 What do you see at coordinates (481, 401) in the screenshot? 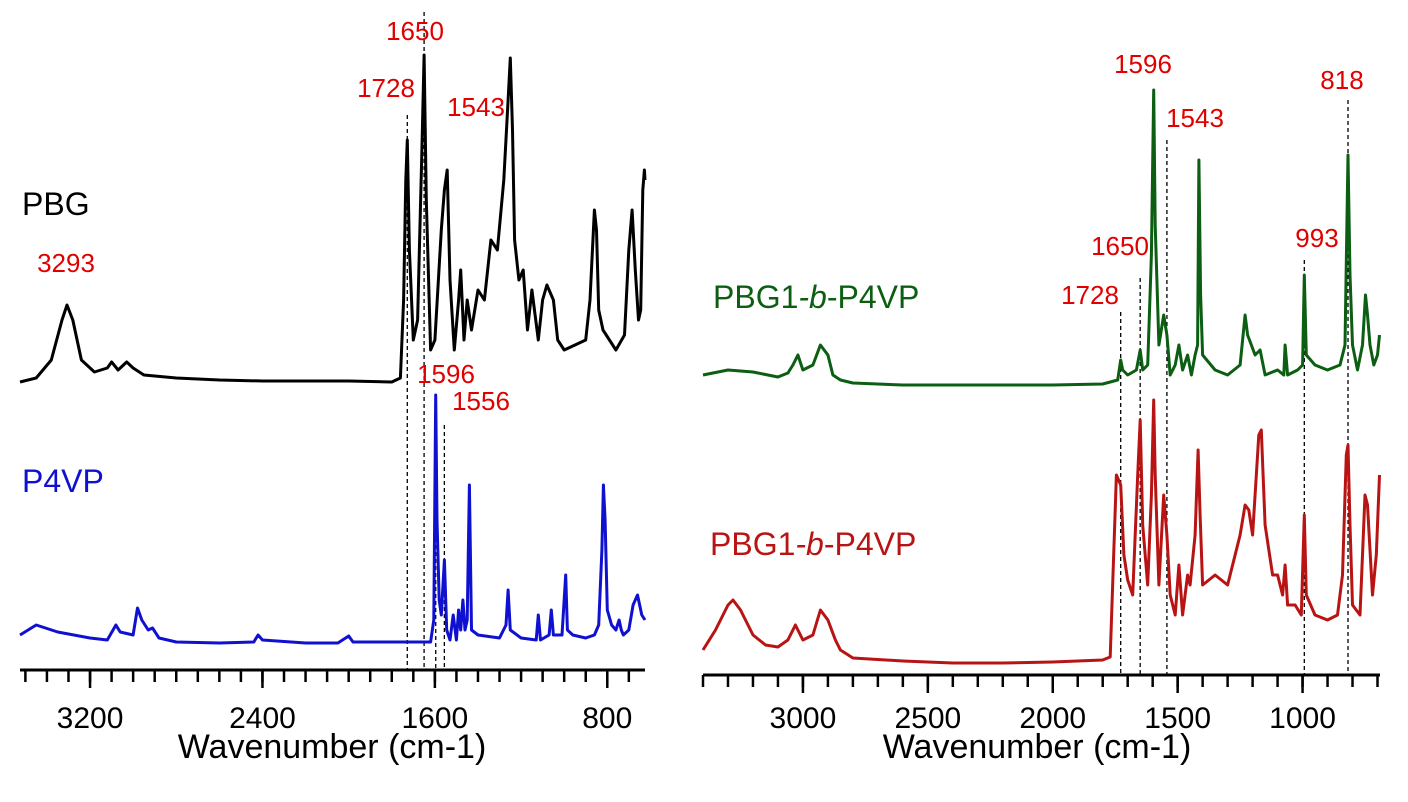
I see `peak-label: 1556` at bounding box center [481, 401].